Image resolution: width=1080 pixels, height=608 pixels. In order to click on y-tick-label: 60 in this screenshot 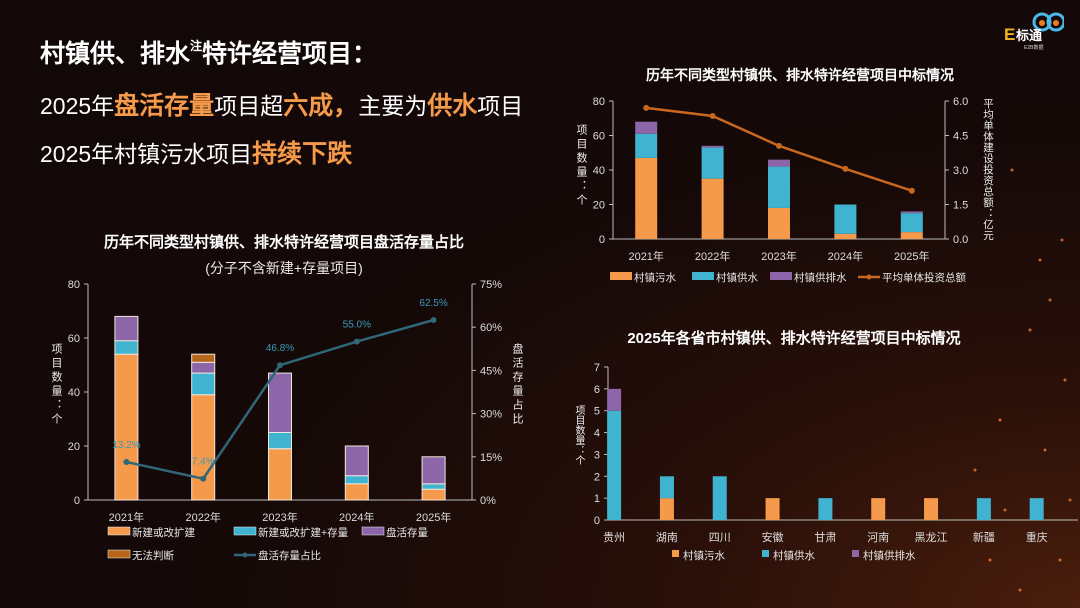, I will do `click(599, 137)`.